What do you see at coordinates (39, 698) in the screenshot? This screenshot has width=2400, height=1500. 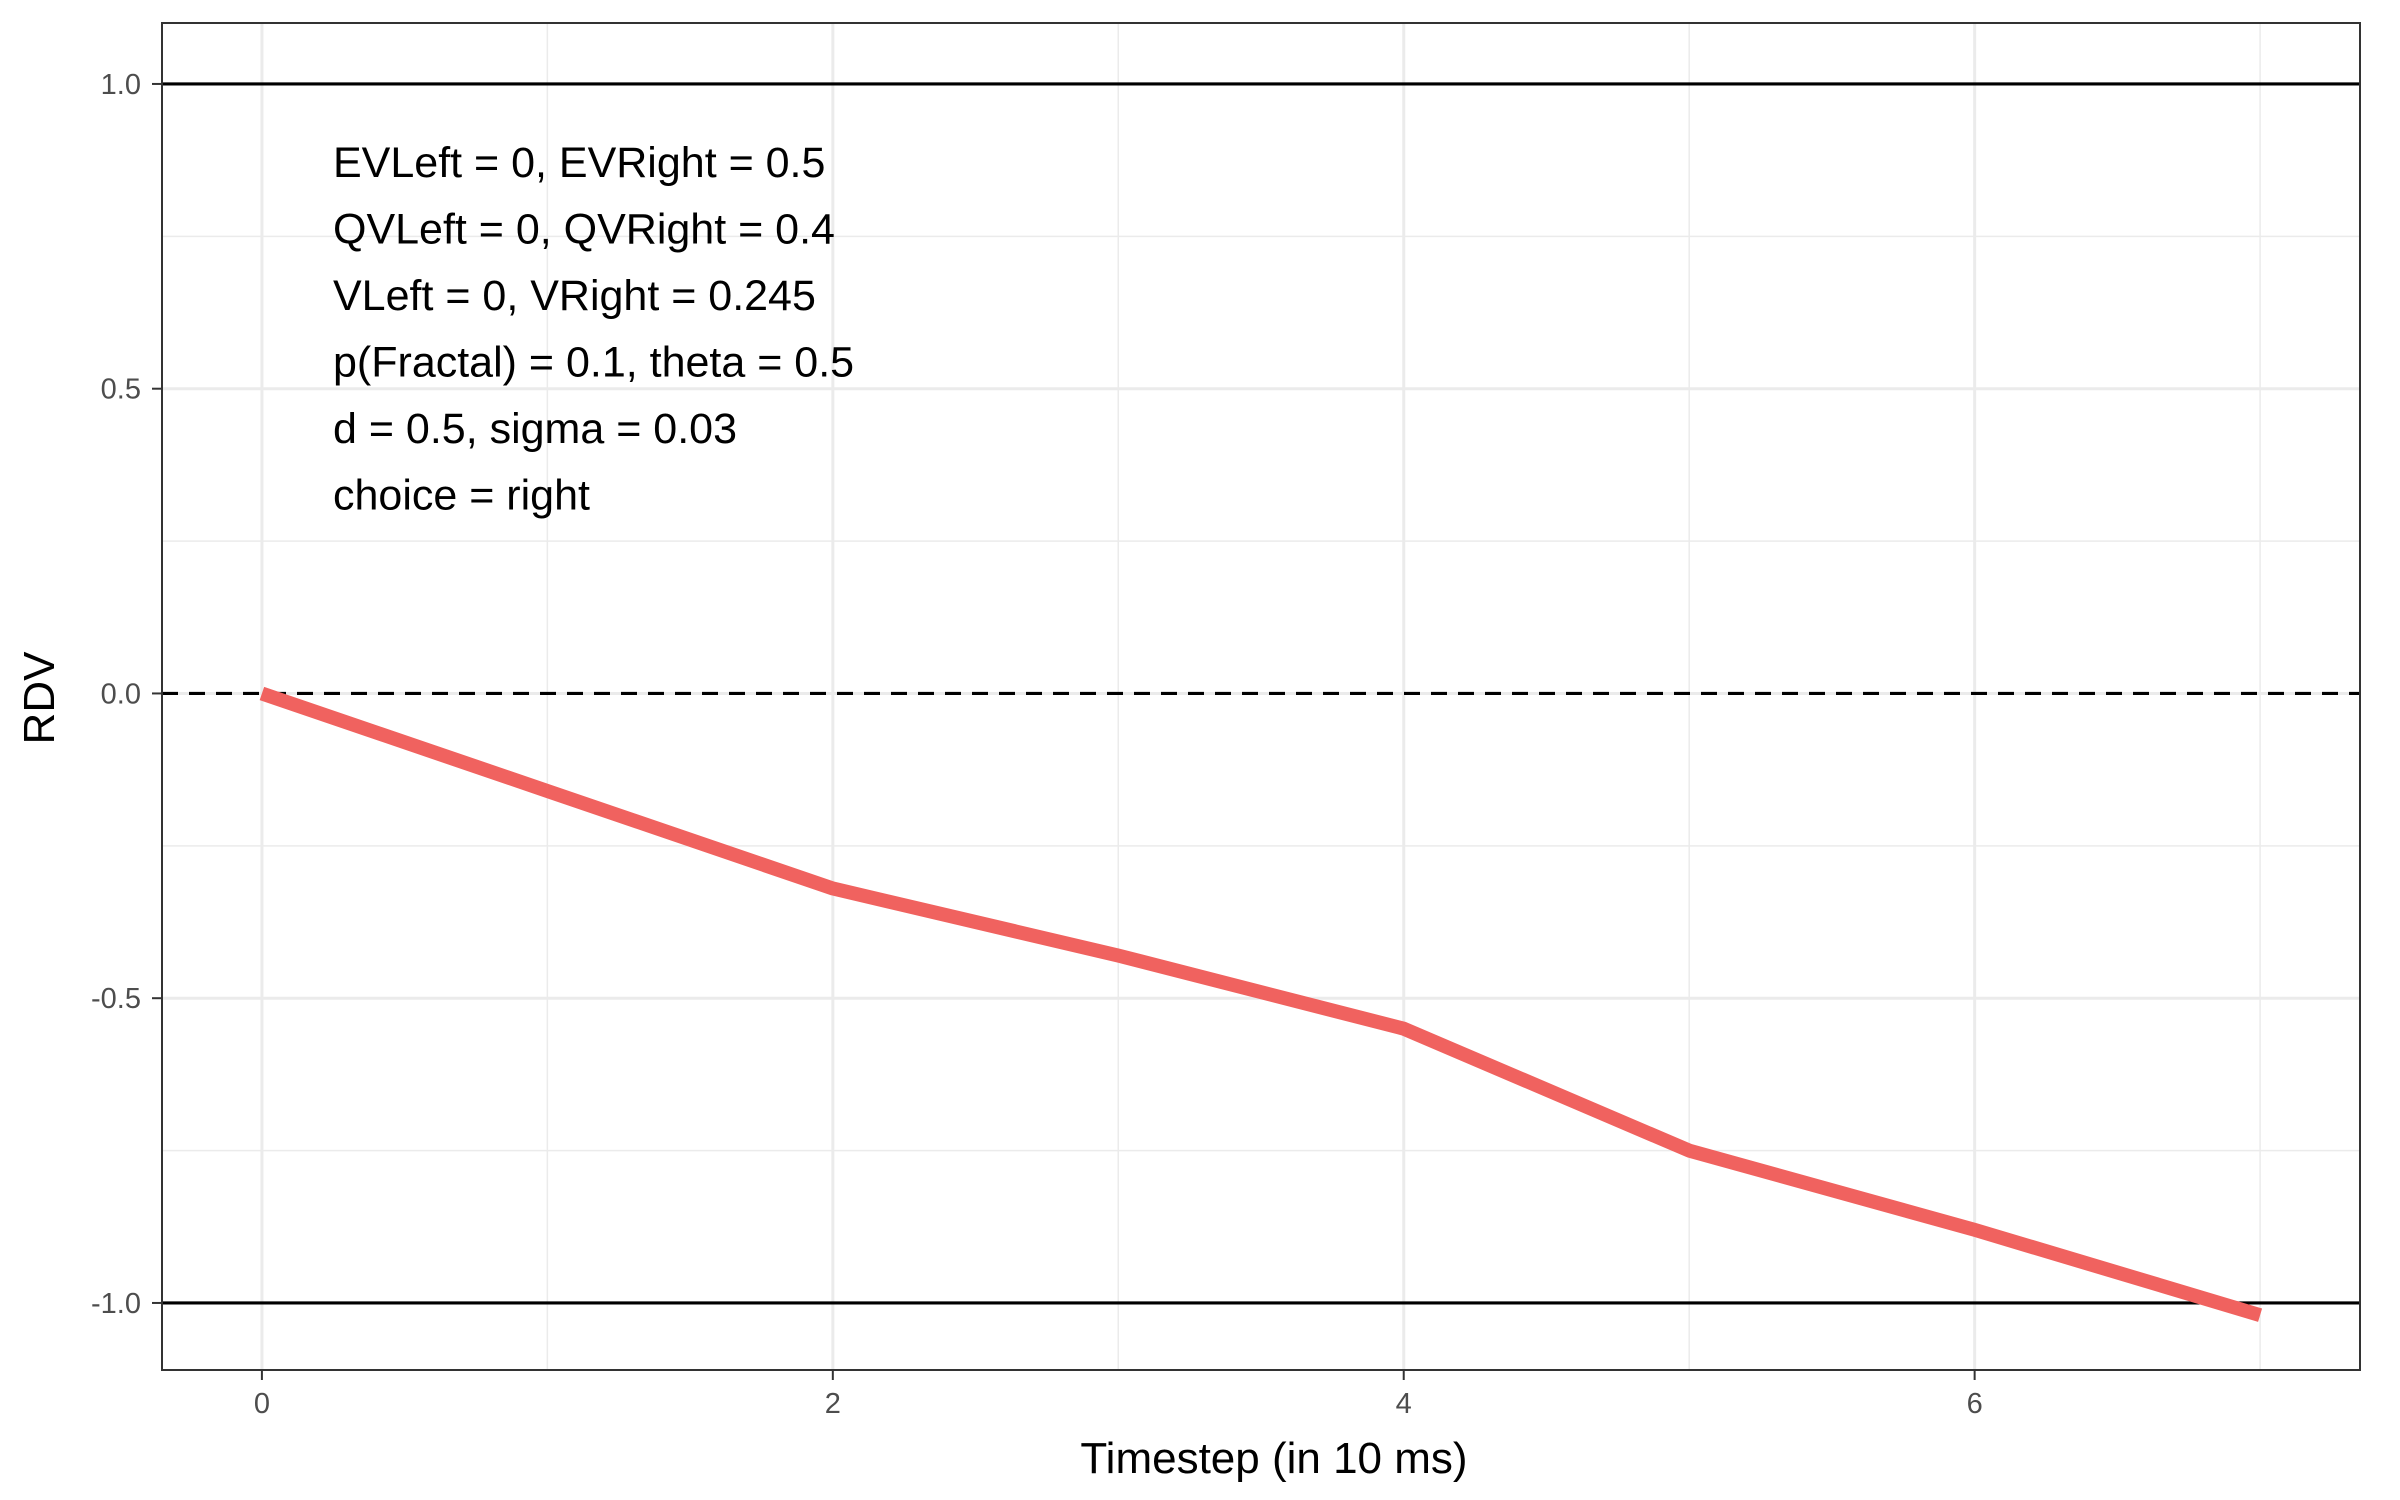 I see `y-axis-title: RDV` at bounding box center [39, 698].